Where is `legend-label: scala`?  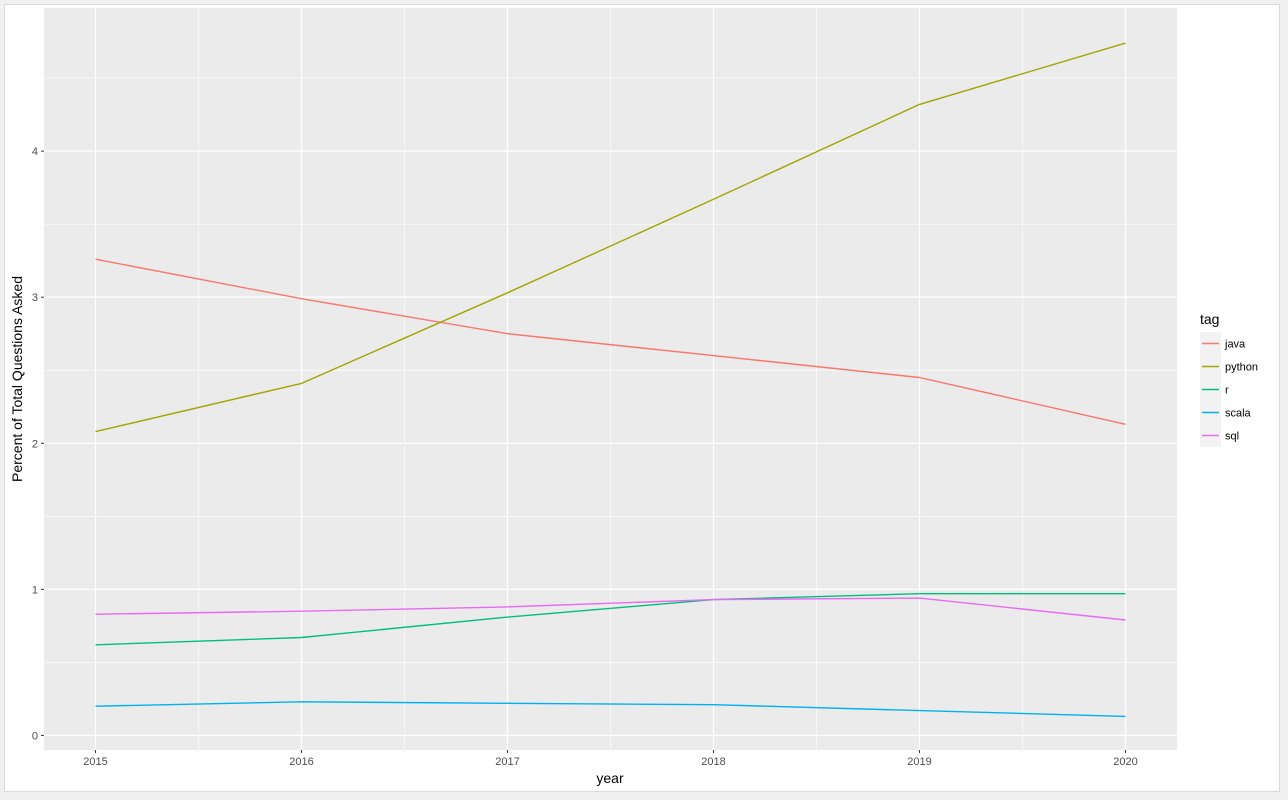
legend-label: scala is located at coordinates (1238, 414).